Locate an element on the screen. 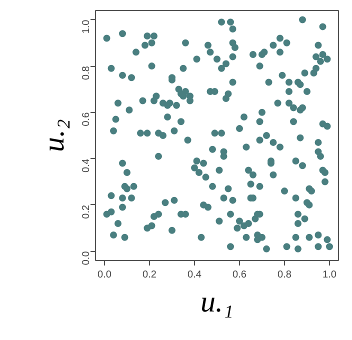 The width and height of the screenshot is (352, 340). y-tick-label: 0.4 is located at coordinates (86, 165).